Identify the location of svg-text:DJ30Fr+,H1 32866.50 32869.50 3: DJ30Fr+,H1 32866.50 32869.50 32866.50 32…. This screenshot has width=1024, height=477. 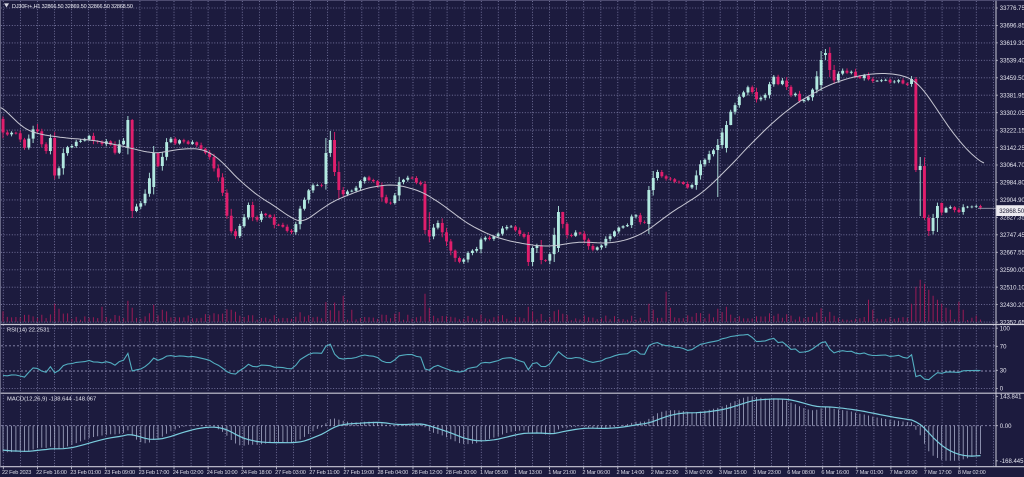
(72, 7).